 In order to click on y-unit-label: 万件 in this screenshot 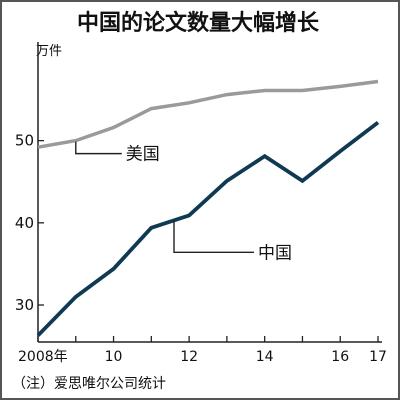, I will do `click(49, 51)`.